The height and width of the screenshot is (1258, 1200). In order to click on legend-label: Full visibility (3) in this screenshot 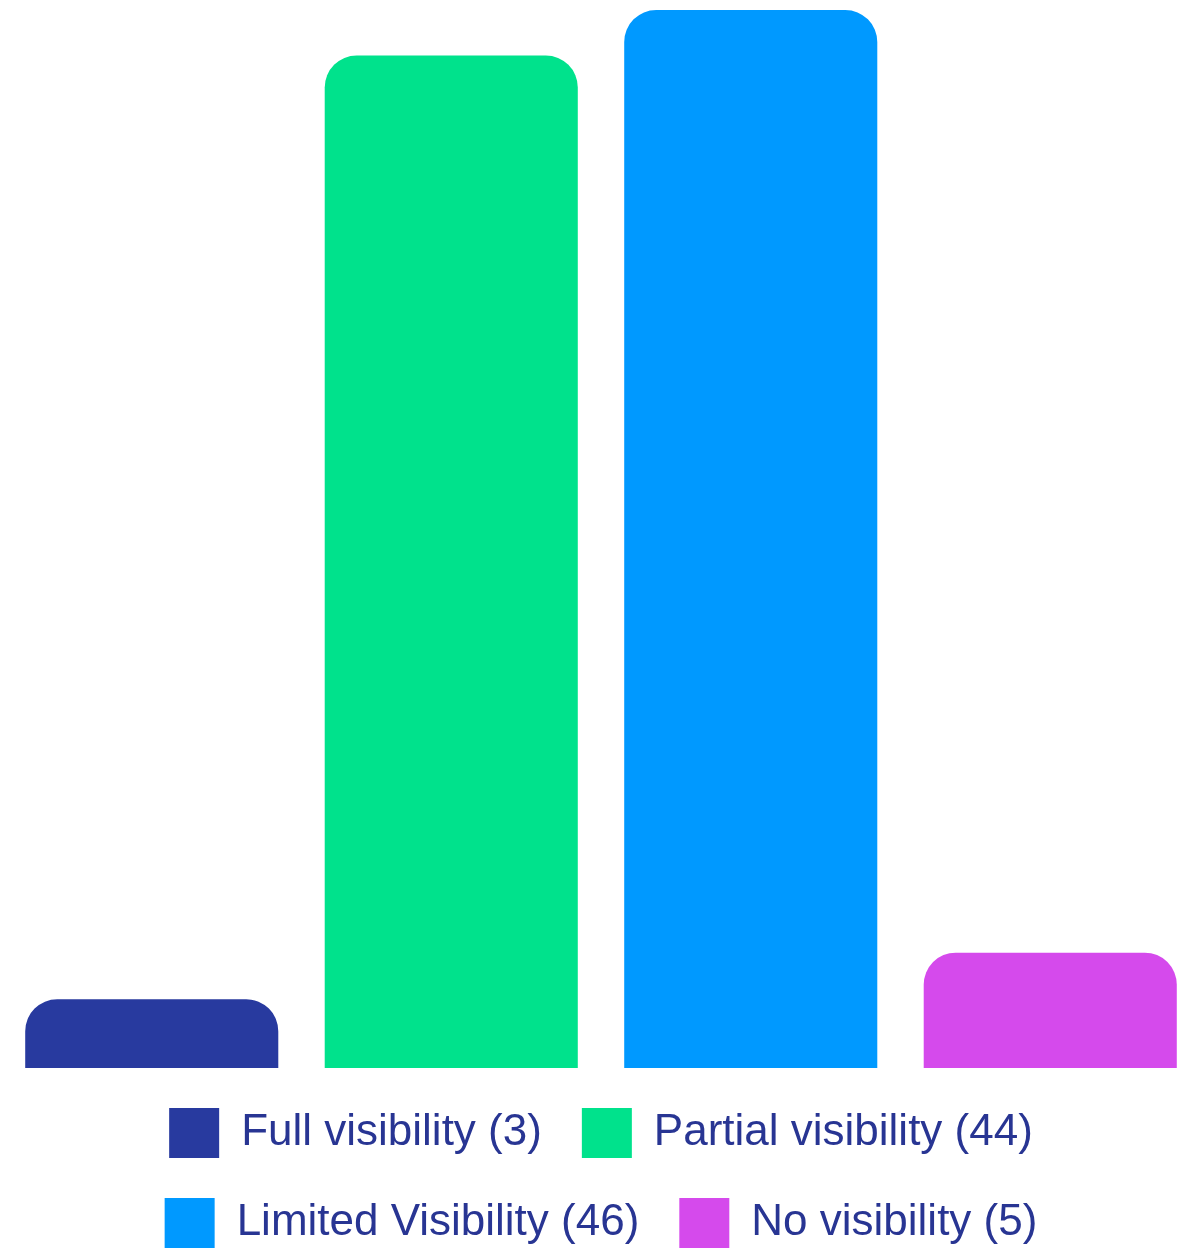, I will do `click(391, 1130)`.